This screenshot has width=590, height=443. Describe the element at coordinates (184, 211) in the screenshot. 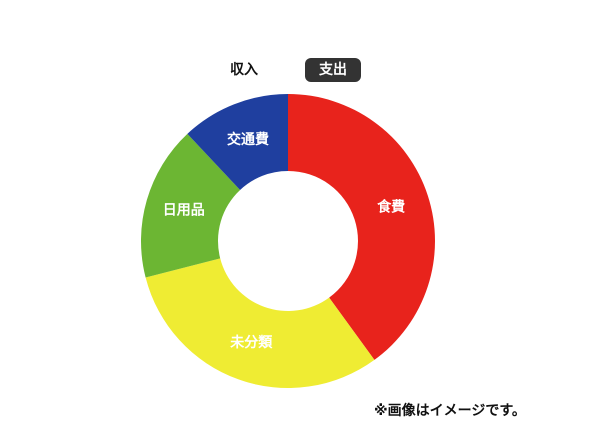

I see `slice-3-label: 日用品` at that location.